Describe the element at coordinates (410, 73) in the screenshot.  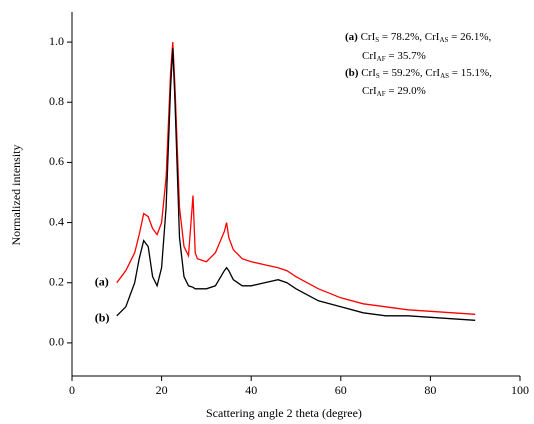
I see `annotation-part: = 59.2%, CrI` at that location.